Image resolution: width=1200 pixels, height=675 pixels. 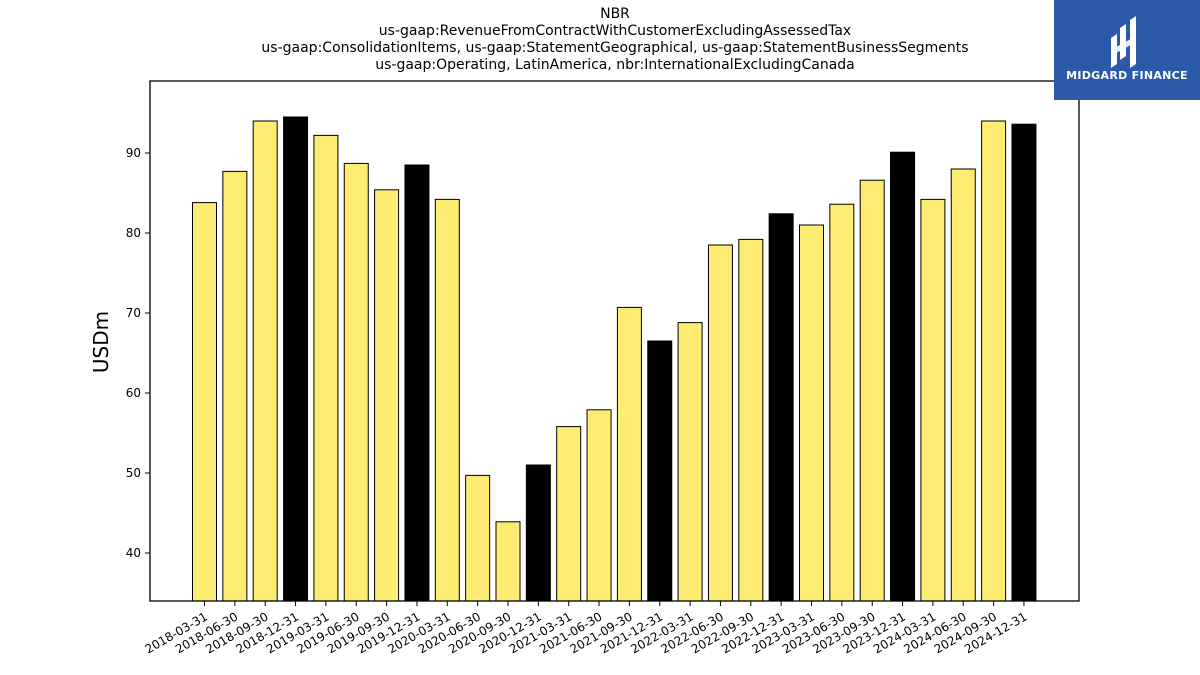 I want to click on y-axis-ticks: 40 50 60 70 80 90, so click(x=138, y=353).